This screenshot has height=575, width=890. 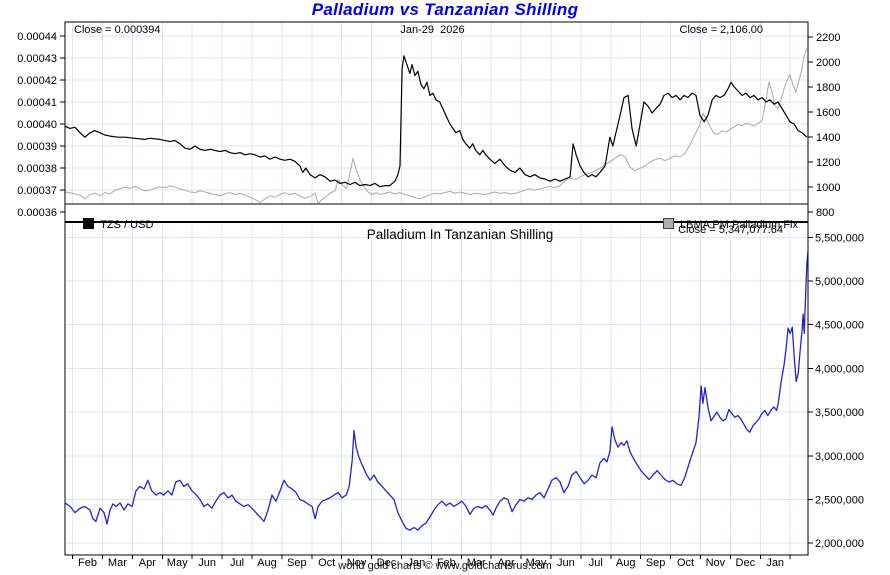 I want to click on y-tick-label-tzs-usd: 0.00043, so click(x=37, y=59).